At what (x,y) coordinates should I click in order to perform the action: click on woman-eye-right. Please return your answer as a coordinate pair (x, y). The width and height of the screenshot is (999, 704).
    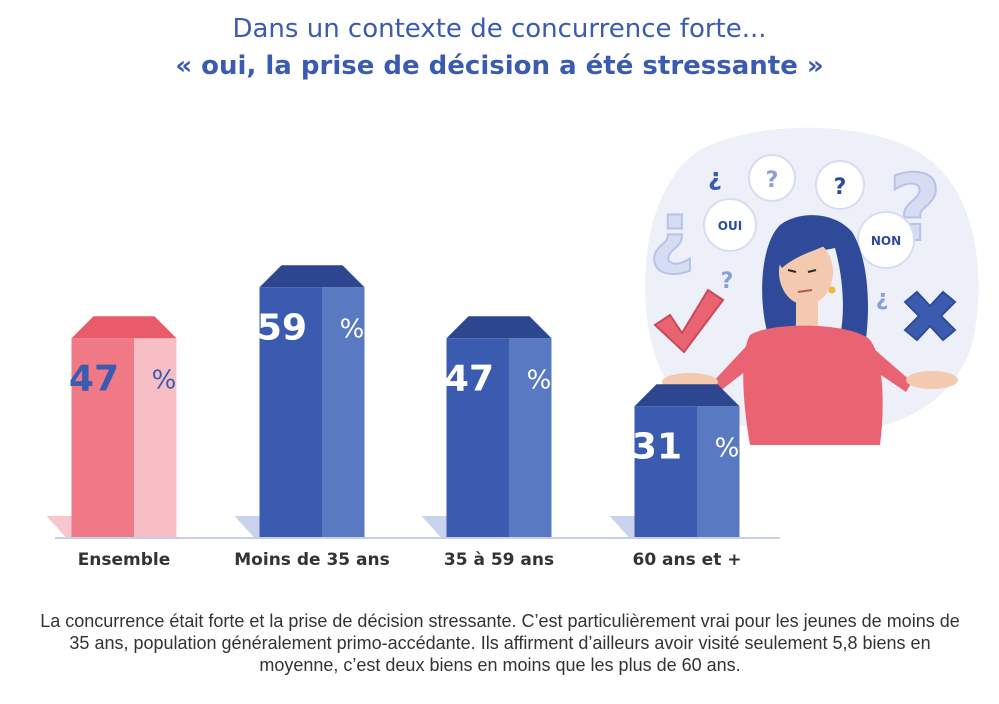
    Looking at the image, I should click on (812, 271).